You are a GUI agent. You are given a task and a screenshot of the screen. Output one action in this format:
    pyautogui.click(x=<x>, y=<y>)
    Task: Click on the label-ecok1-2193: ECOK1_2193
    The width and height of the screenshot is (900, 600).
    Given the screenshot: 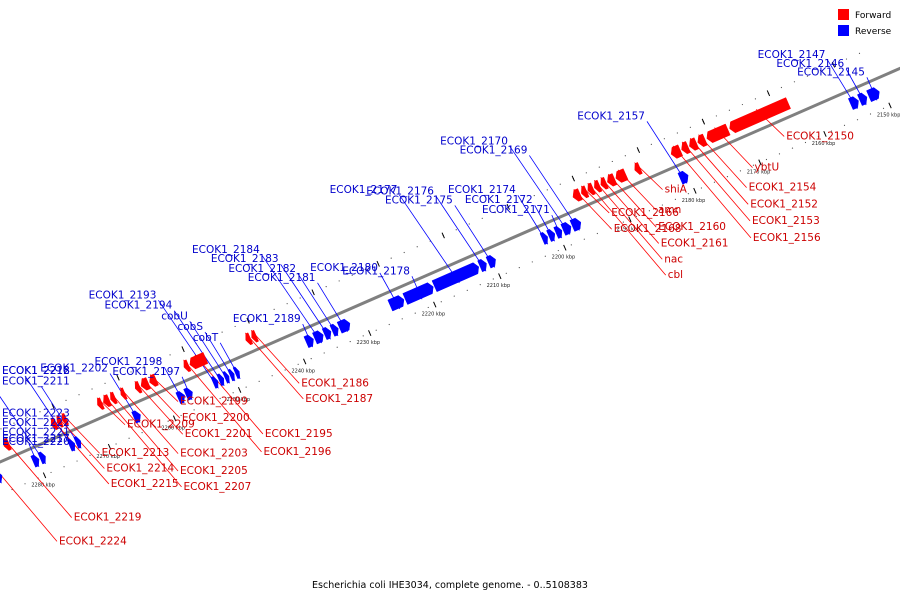 What is the action you would take?
    pyautogui.click(x=123, y=295)
    